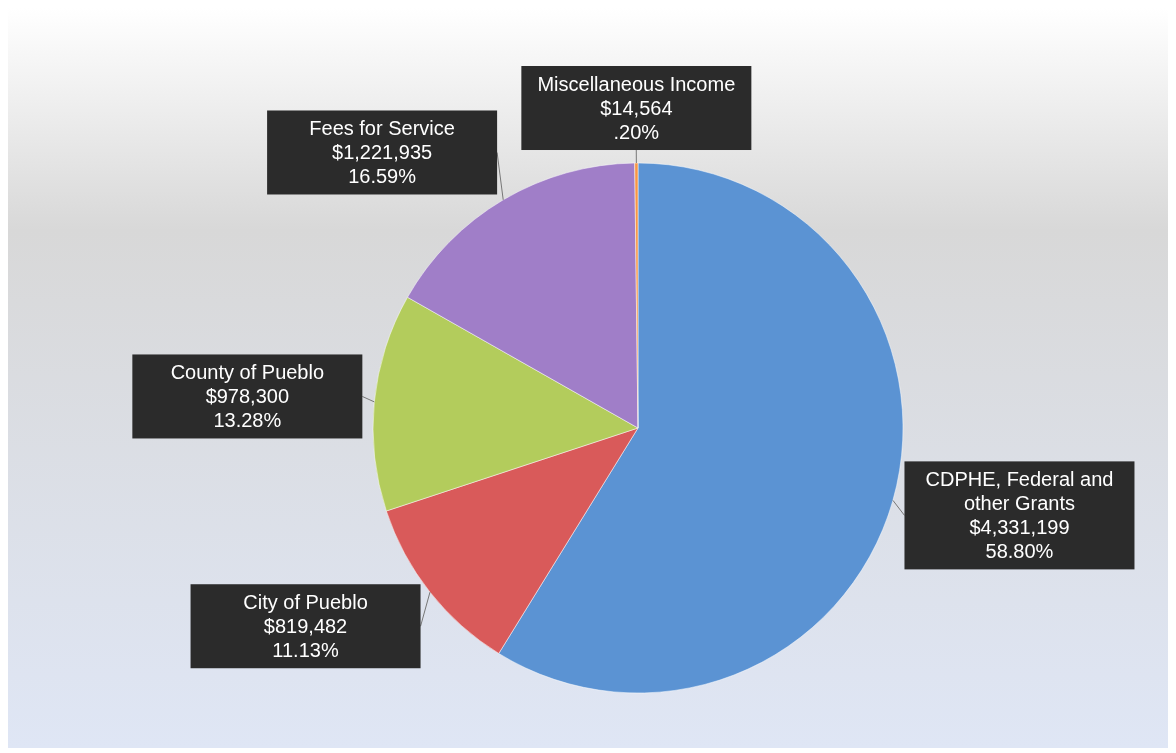 The image size is (1176, 753). What do you see at coordinates (636, 120) in the screenshot?
I see `data-label: $14,564 .20%` at bounding box center [636, 120].